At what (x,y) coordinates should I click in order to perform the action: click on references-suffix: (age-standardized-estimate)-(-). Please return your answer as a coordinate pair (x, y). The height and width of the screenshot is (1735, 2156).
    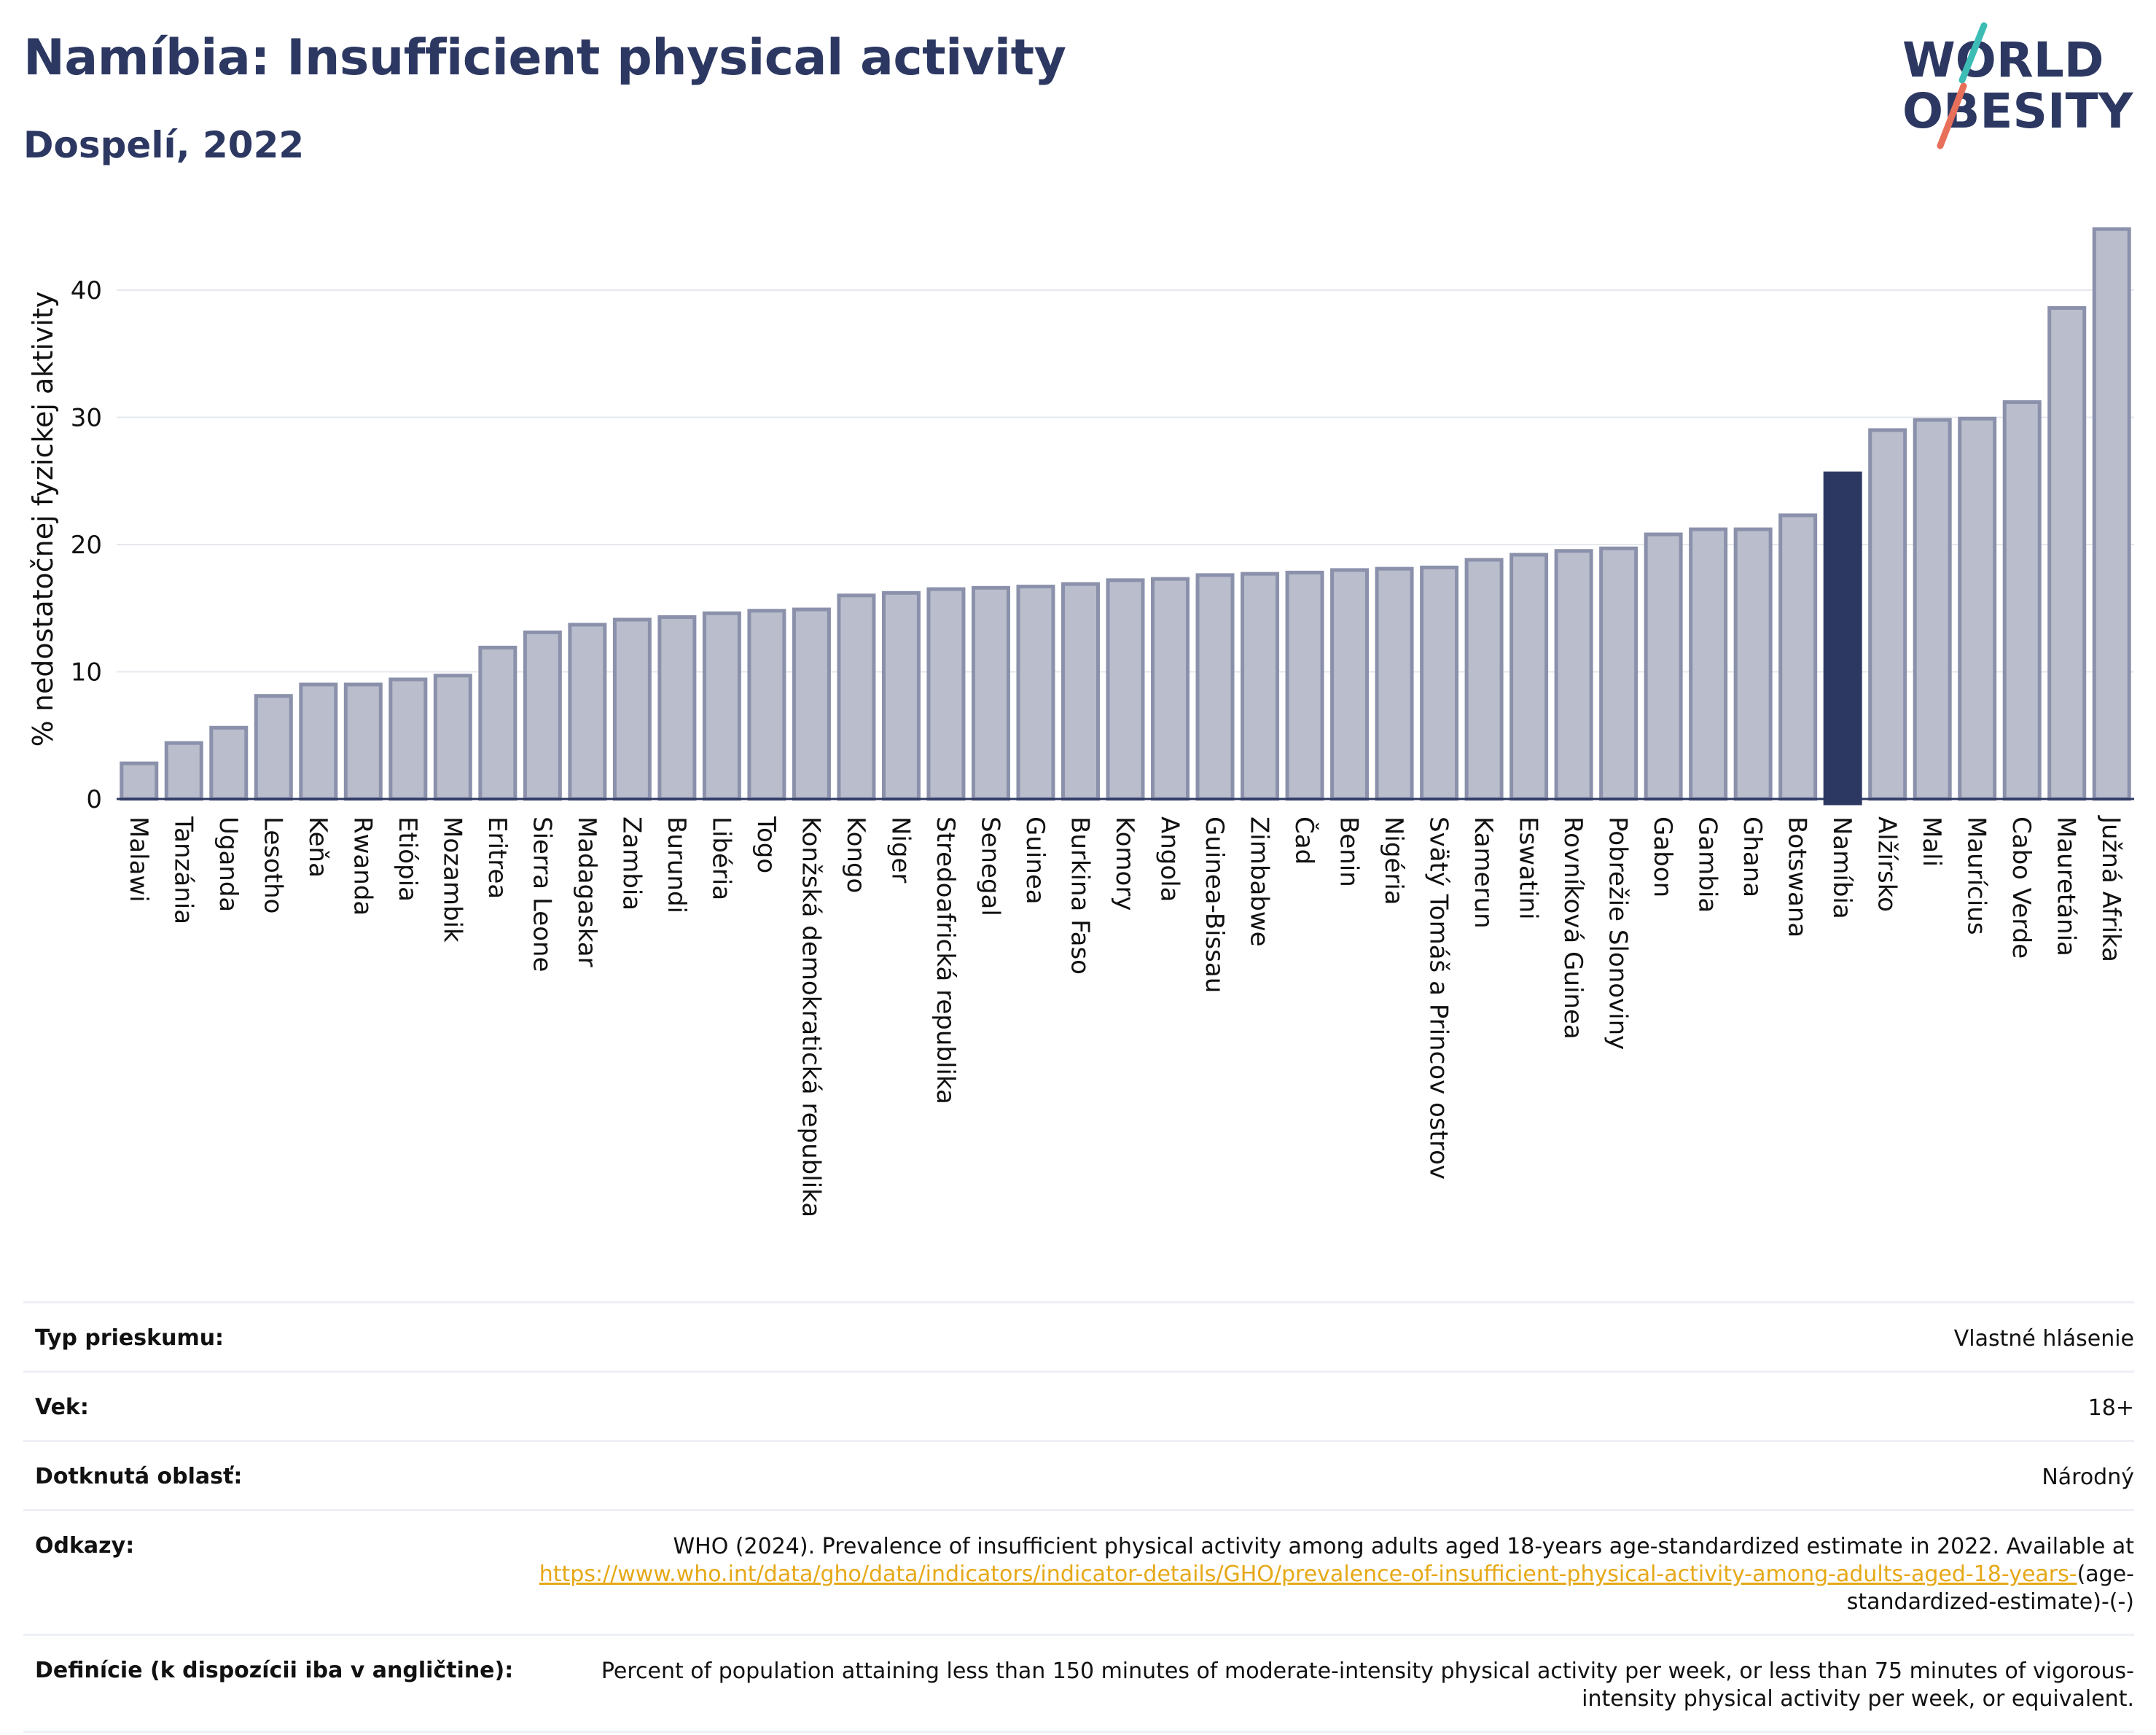
    Looking at the image, I should click on (1990, 1588).